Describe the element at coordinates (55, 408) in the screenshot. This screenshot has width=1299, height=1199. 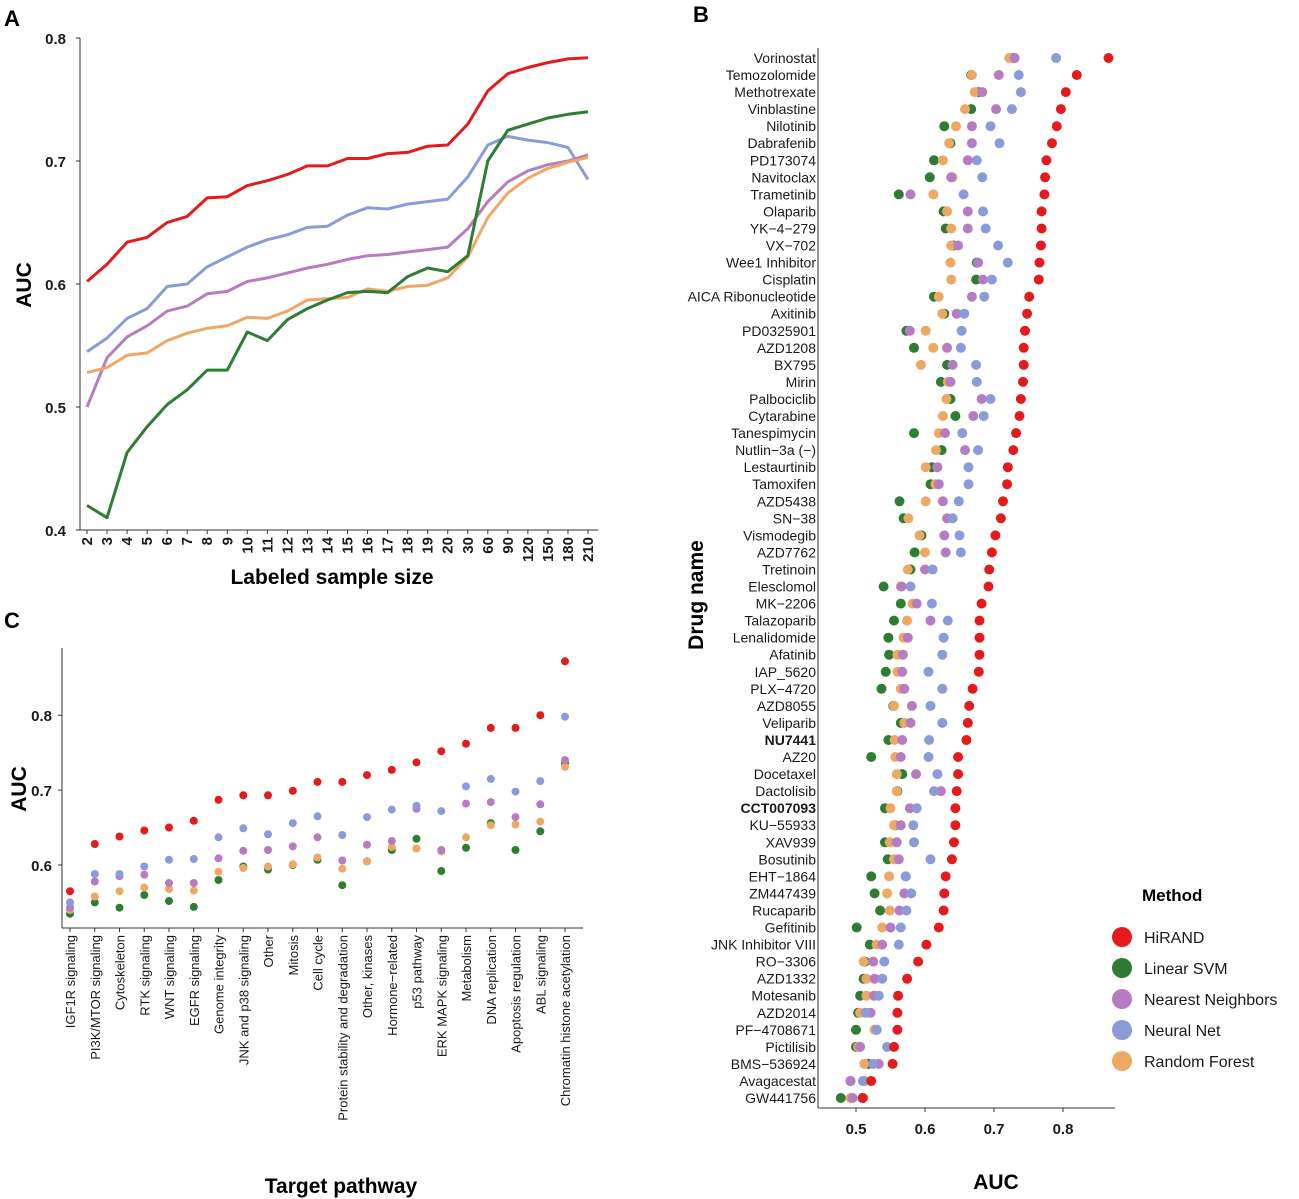
I see `panel-a-y-tick: 0.5` at that location.